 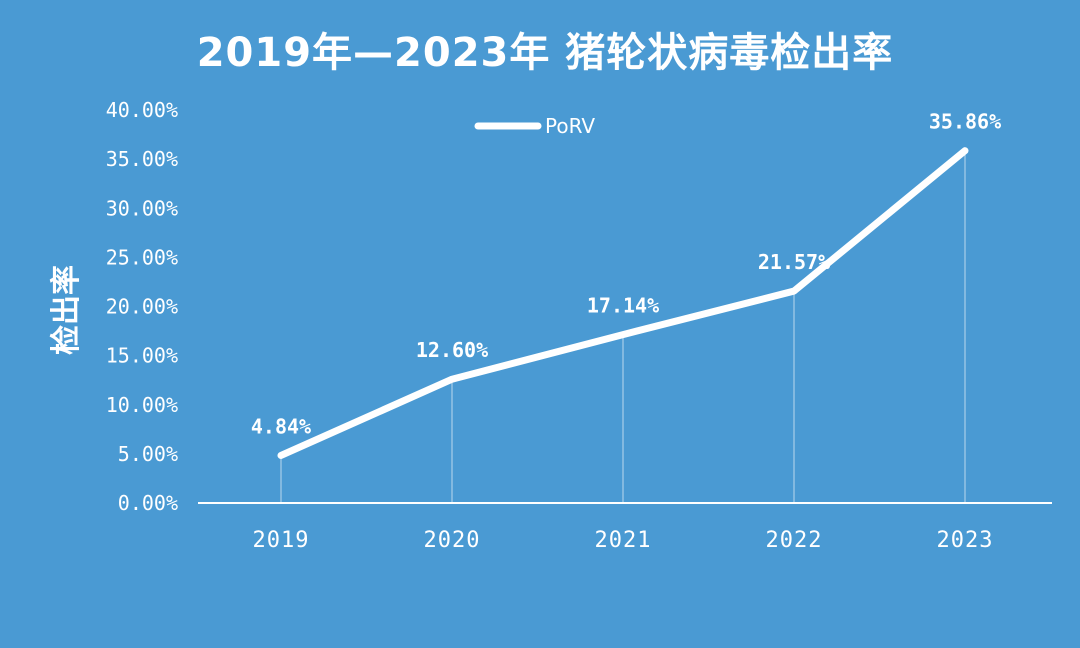 What do you see at coordinates (66, 310) in the screenshot?
I see `y-axis-label: 检出率` at bounding box center [66, 310].